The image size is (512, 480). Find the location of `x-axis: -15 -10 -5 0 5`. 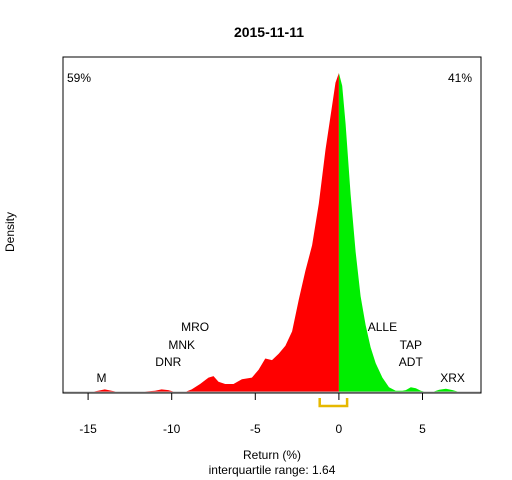

x-axis: -15 -10 -5 0 5 is located at coordinates (252, 414).